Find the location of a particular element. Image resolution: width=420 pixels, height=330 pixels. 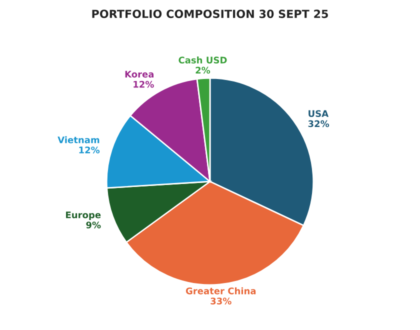

data-label: 33% is located at coordinates (221, 301).